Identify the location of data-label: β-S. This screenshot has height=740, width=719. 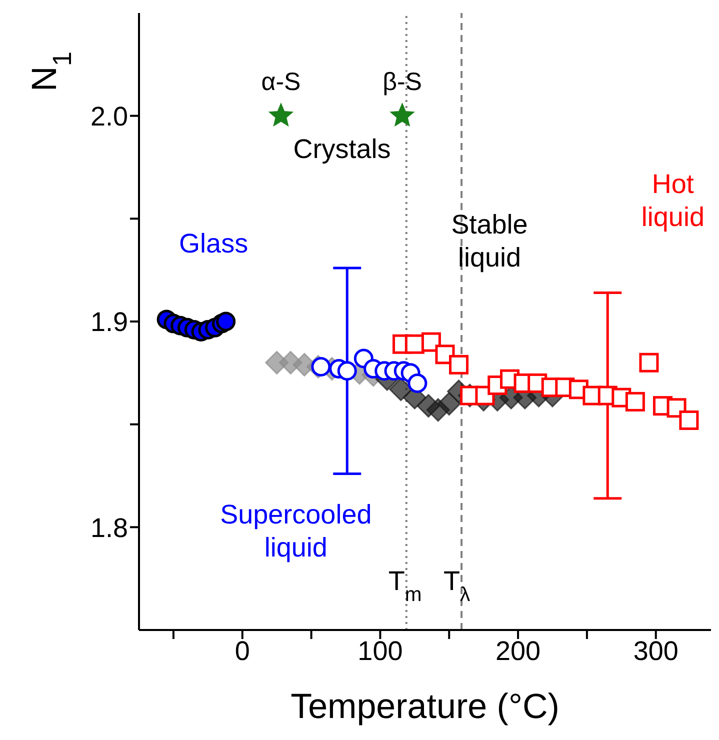
(402, 82).